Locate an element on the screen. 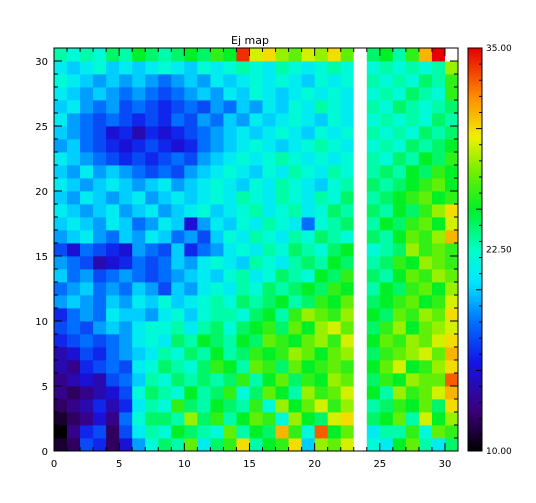 Image resolution: width=536 pixels, height=503 pixels. x-tick-label: 20 is located at coordinates (314, 464).